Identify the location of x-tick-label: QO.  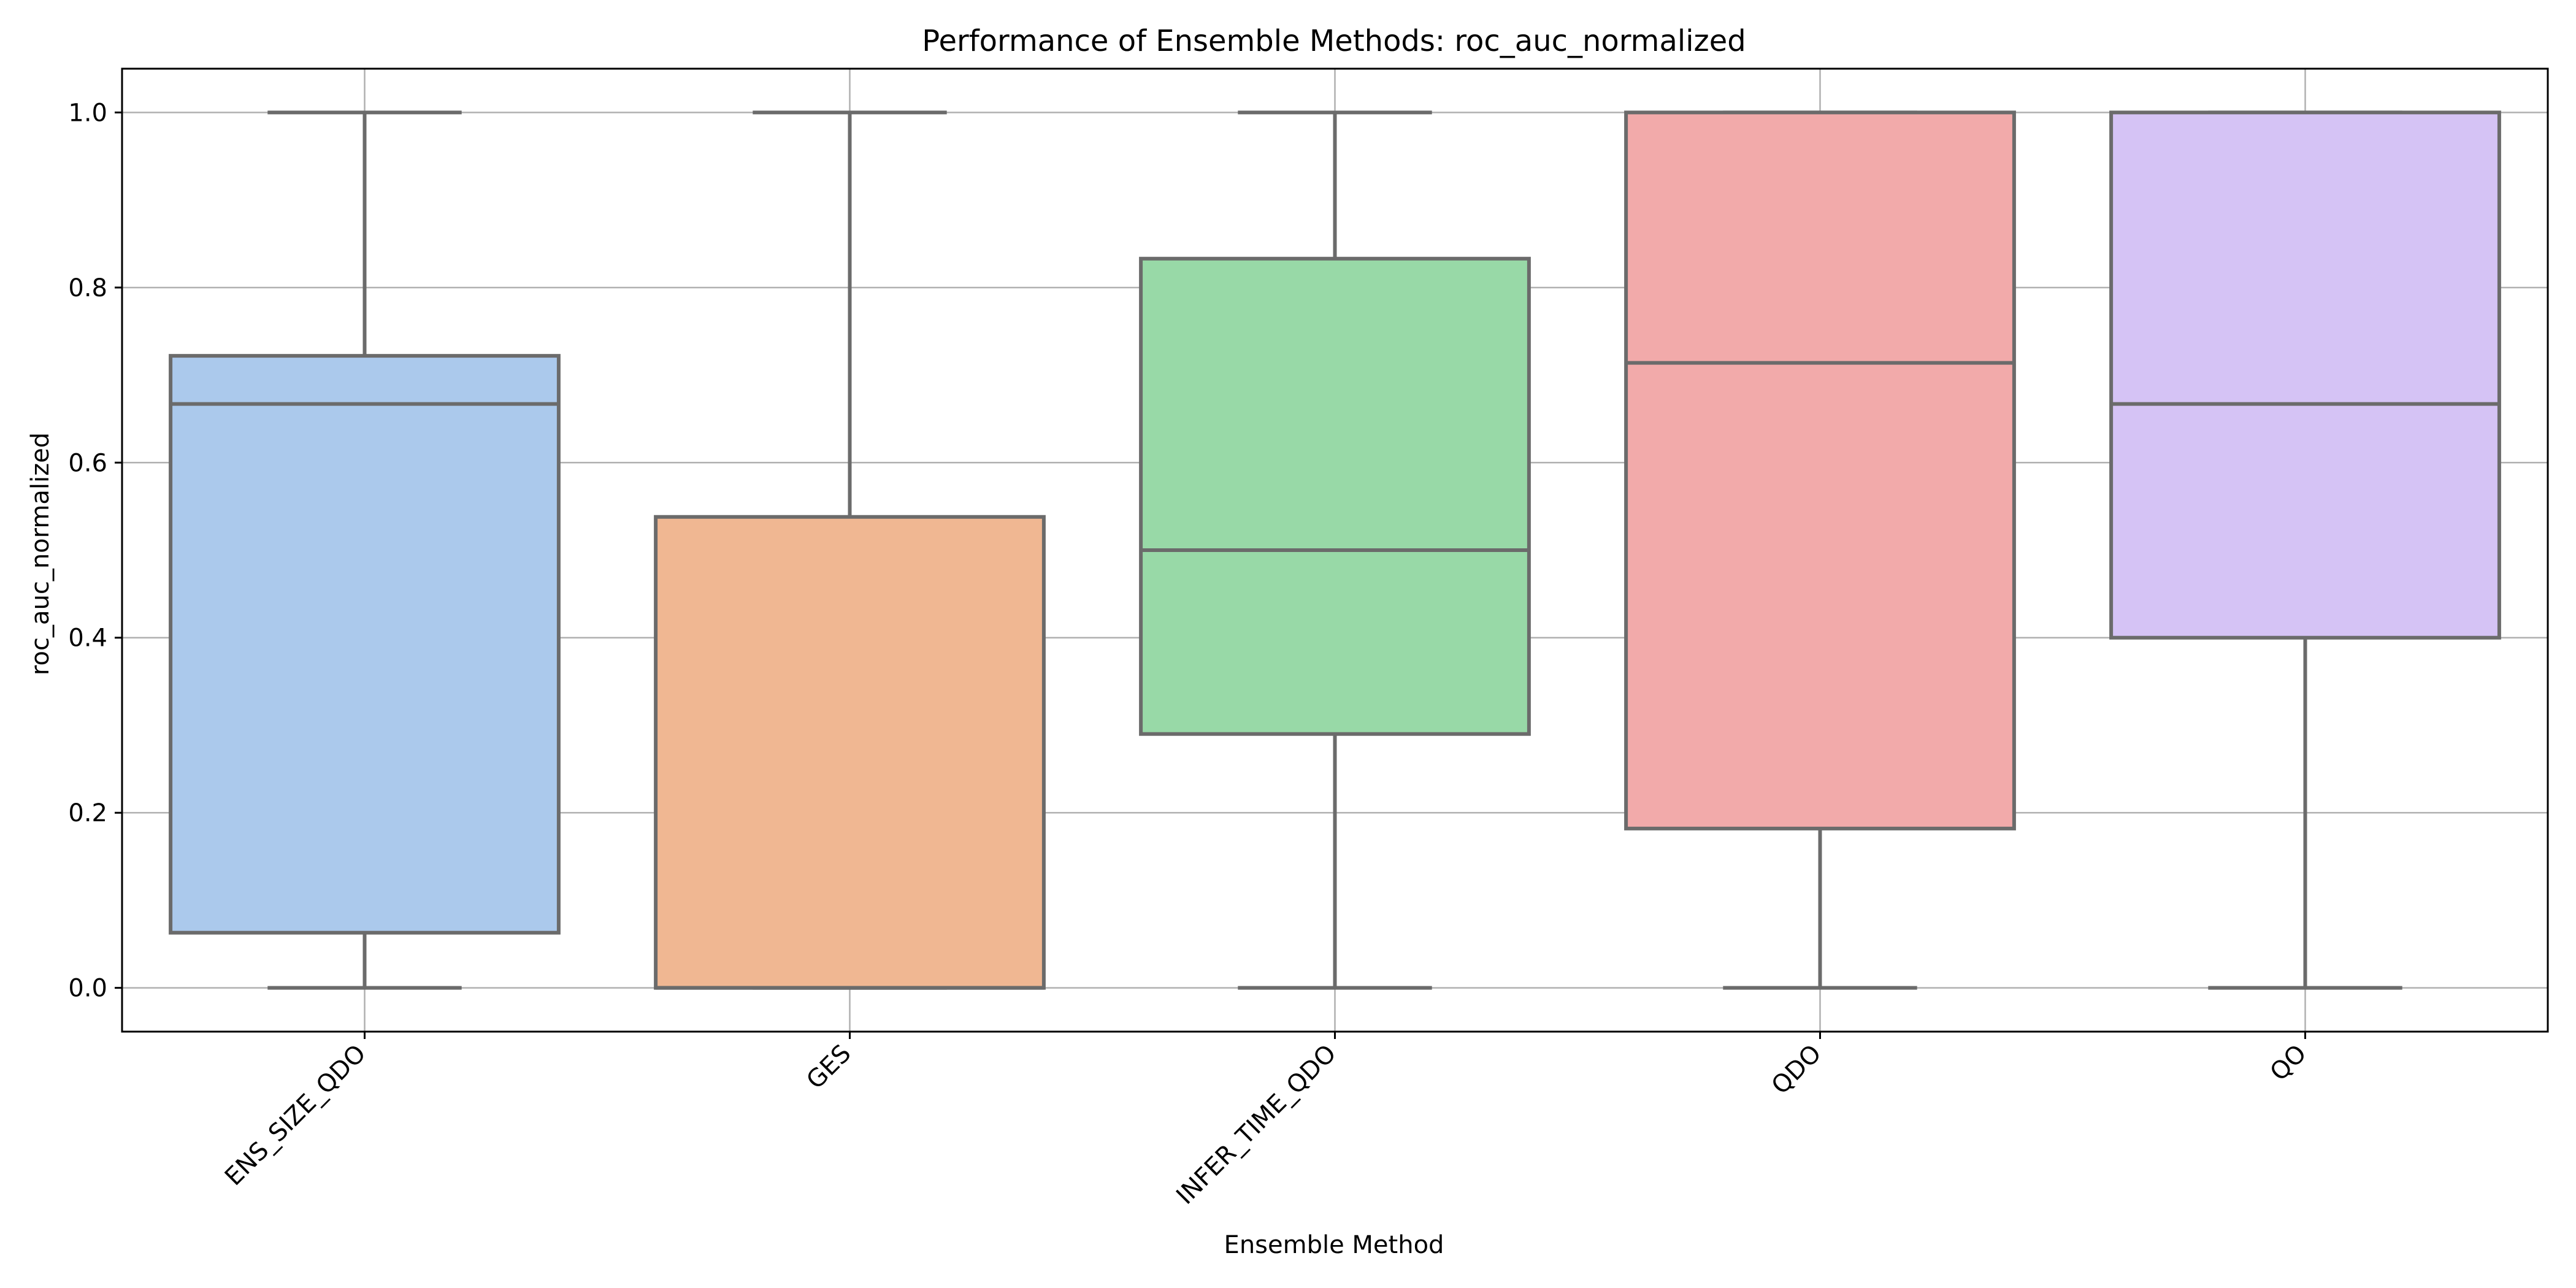
(2288, 1063).